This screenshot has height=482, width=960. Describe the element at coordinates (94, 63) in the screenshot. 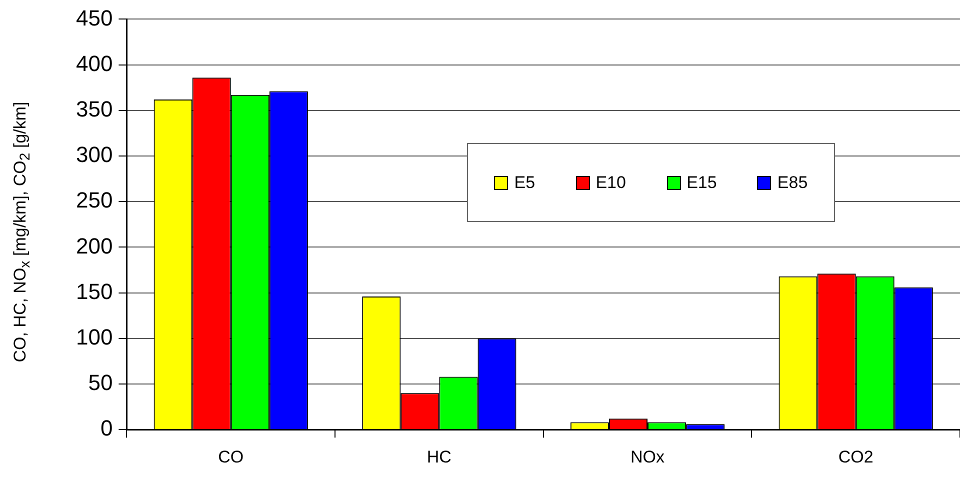

I see `y-tick-label: 400` at that location.